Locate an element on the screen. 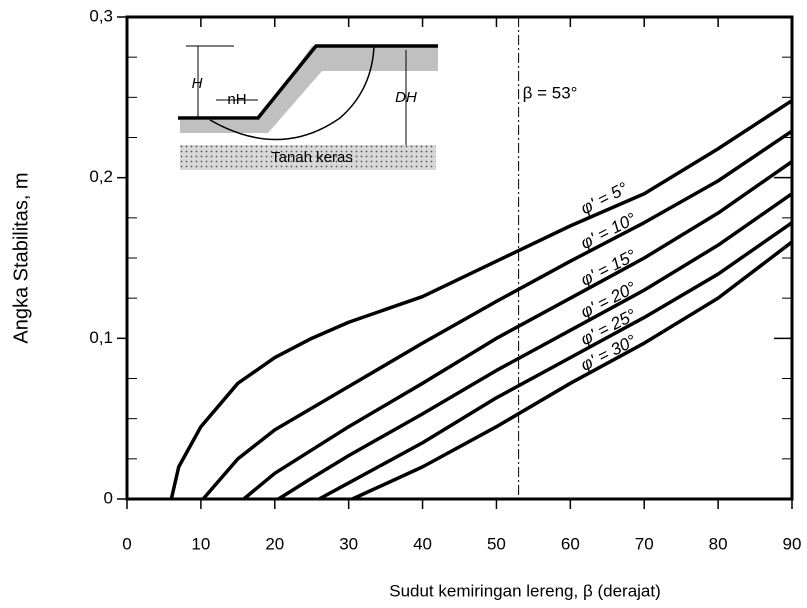 The height and width of the screenshot is (608, 807). y-tick-label: 0,3 is located at coordinates (101, 15).